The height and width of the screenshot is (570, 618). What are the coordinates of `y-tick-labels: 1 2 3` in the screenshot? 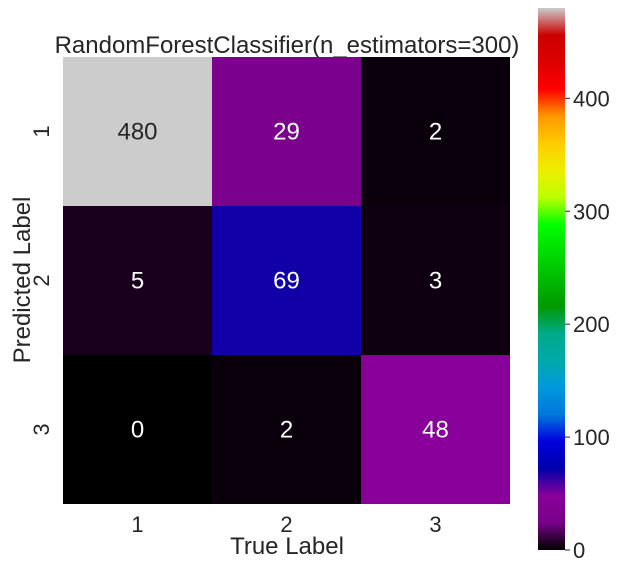 It's located at (41, 280).